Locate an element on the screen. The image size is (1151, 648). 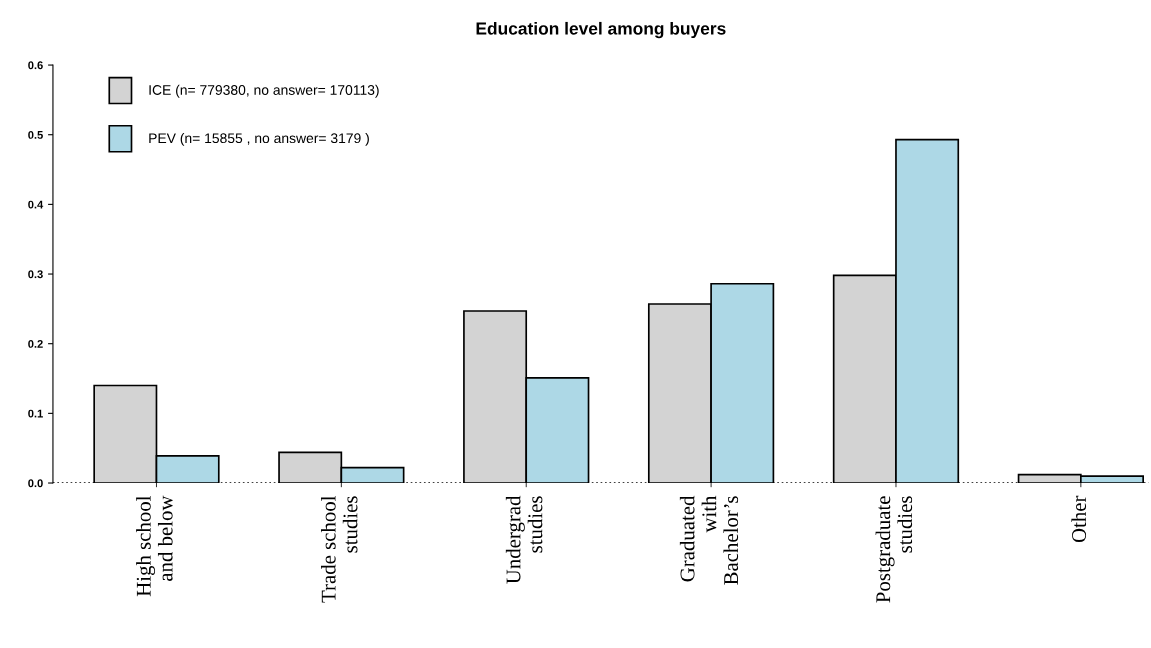
x-tick-label: Graduated with Bachelor’s is located at coordinates (709, 540).